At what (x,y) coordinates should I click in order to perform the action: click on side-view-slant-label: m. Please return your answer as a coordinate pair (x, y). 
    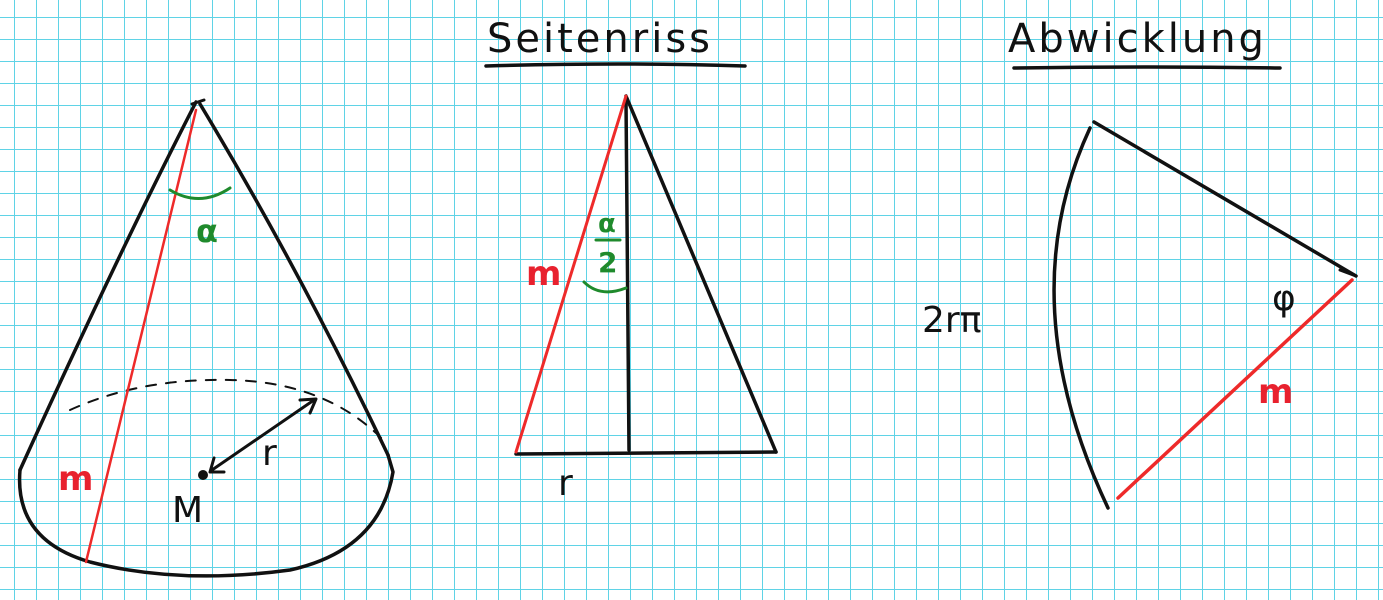
    Looking at the image, I should click on (543, 274).